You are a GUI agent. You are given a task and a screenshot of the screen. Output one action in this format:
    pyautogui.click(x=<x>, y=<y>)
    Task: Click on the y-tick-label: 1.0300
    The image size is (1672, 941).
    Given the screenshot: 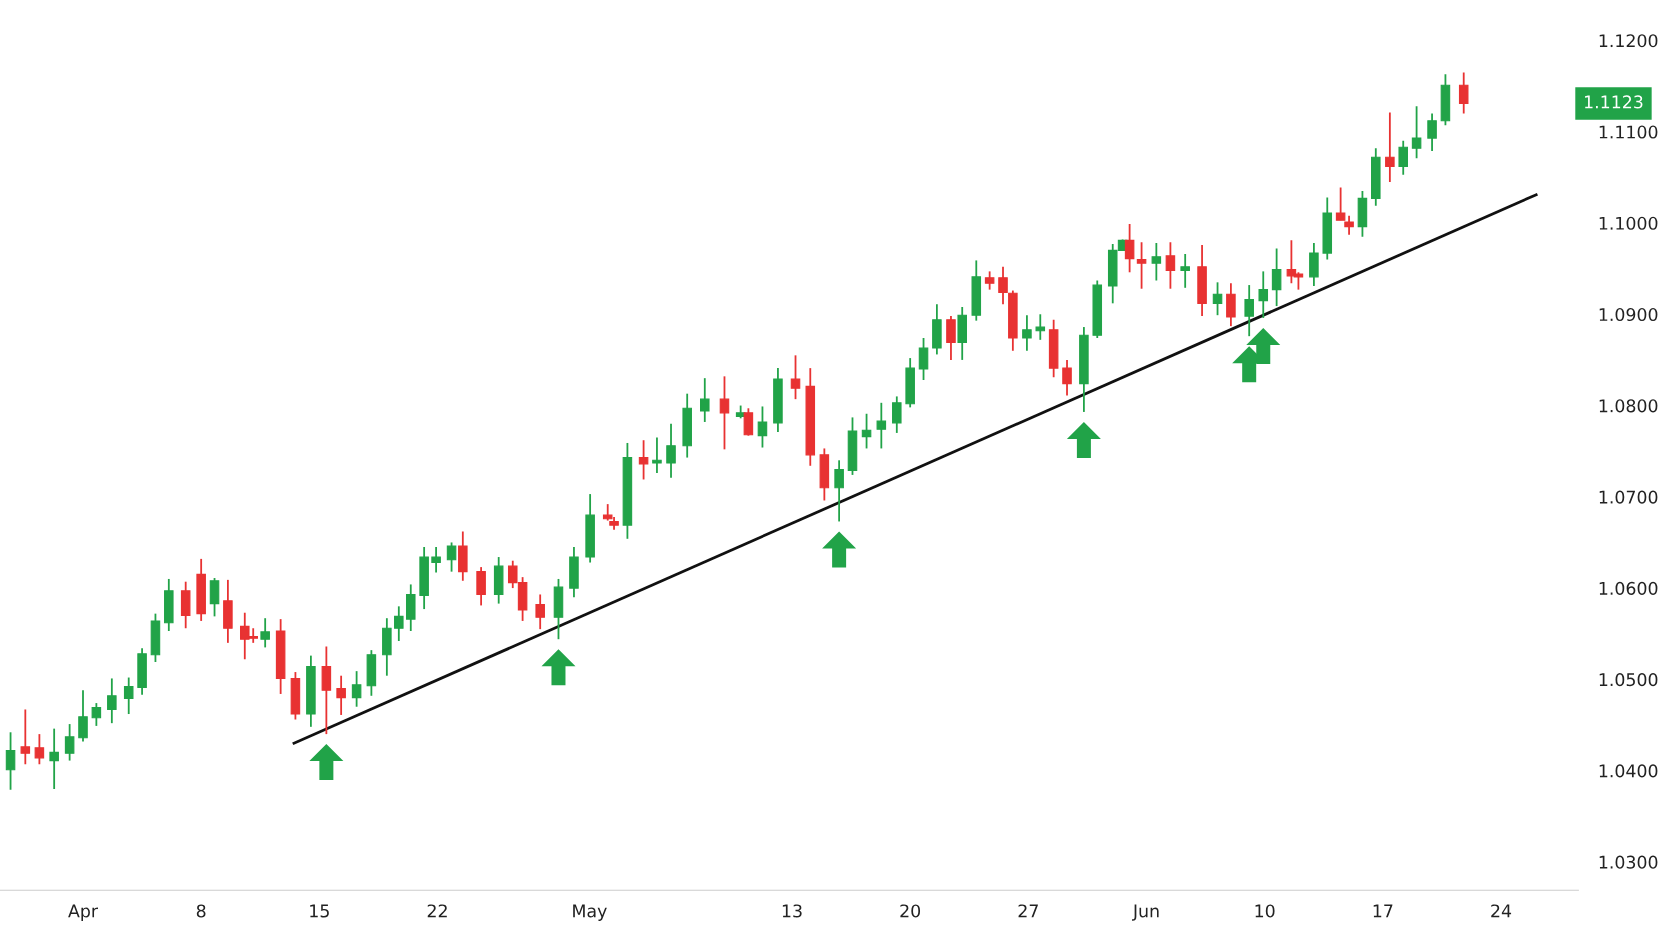 What is the action you would take?
    pyautogui.click(x=1628, y=862)
    